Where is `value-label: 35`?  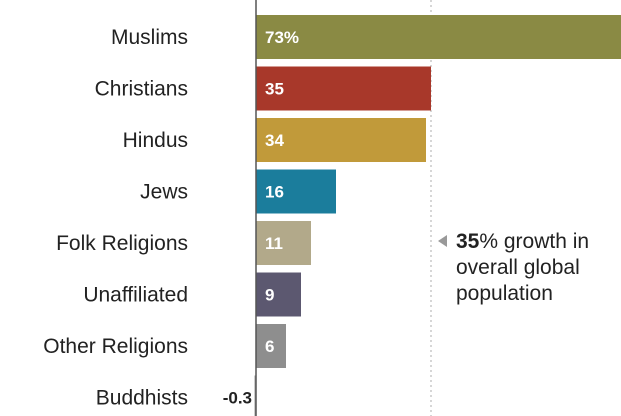
value-label: 35 is located at coordinates (274, 89).